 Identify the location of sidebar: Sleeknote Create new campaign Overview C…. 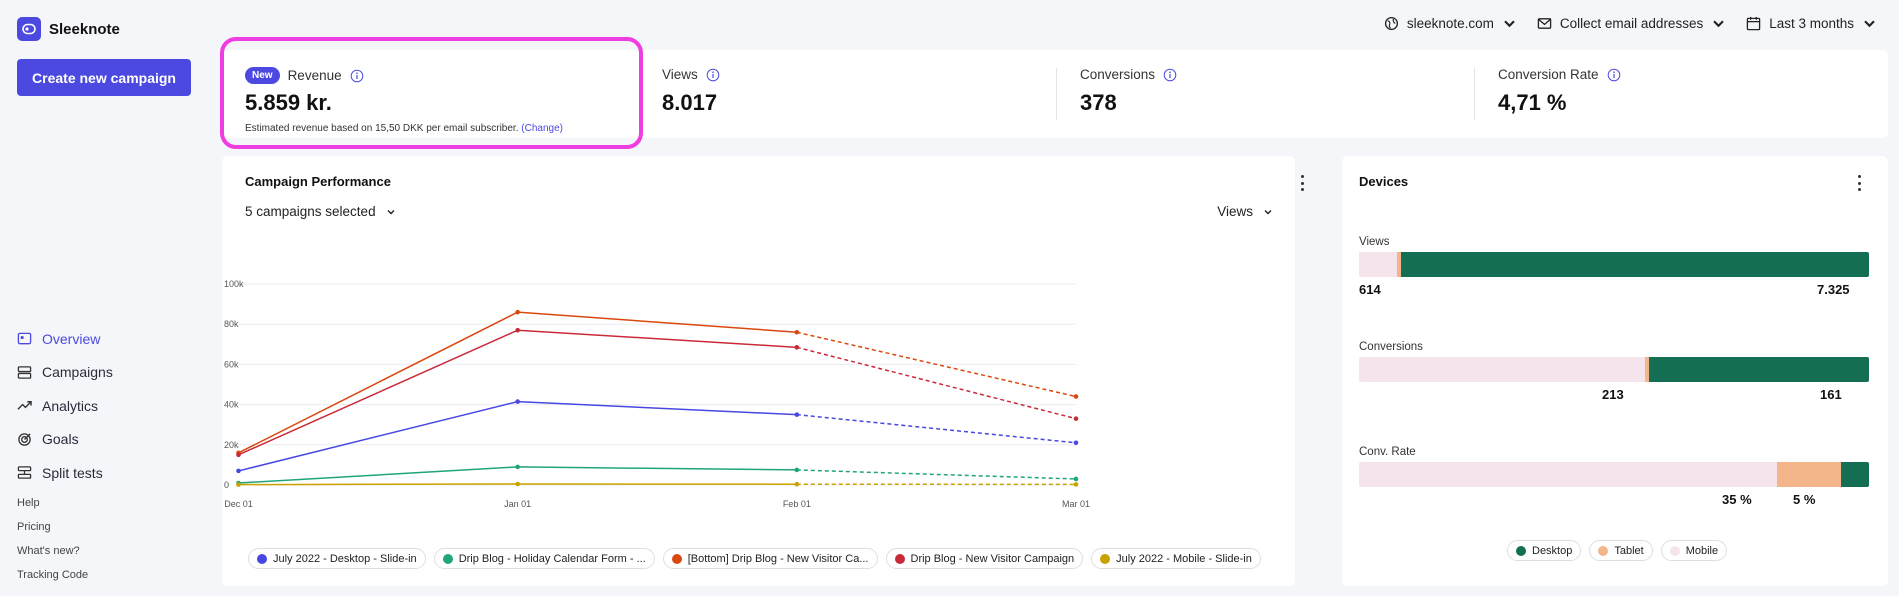
(105, 298).